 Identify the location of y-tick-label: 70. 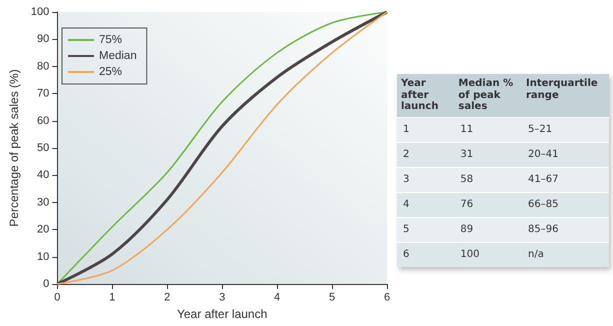
(43, 94).